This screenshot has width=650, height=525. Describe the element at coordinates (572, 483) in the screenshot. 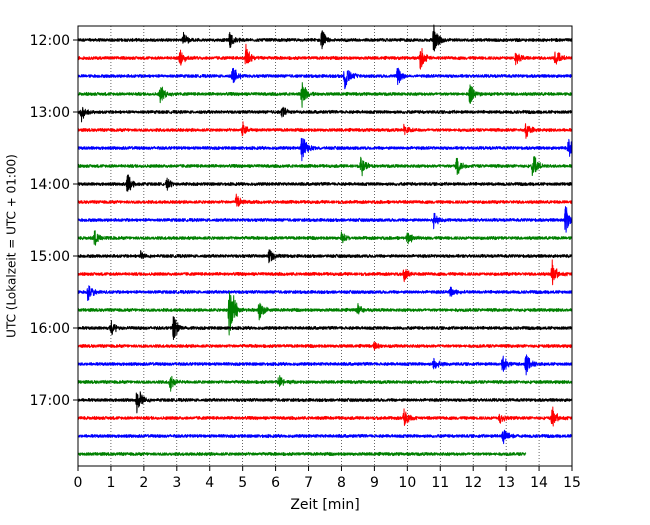

I see `x-tick-label-15: 15` at that location.